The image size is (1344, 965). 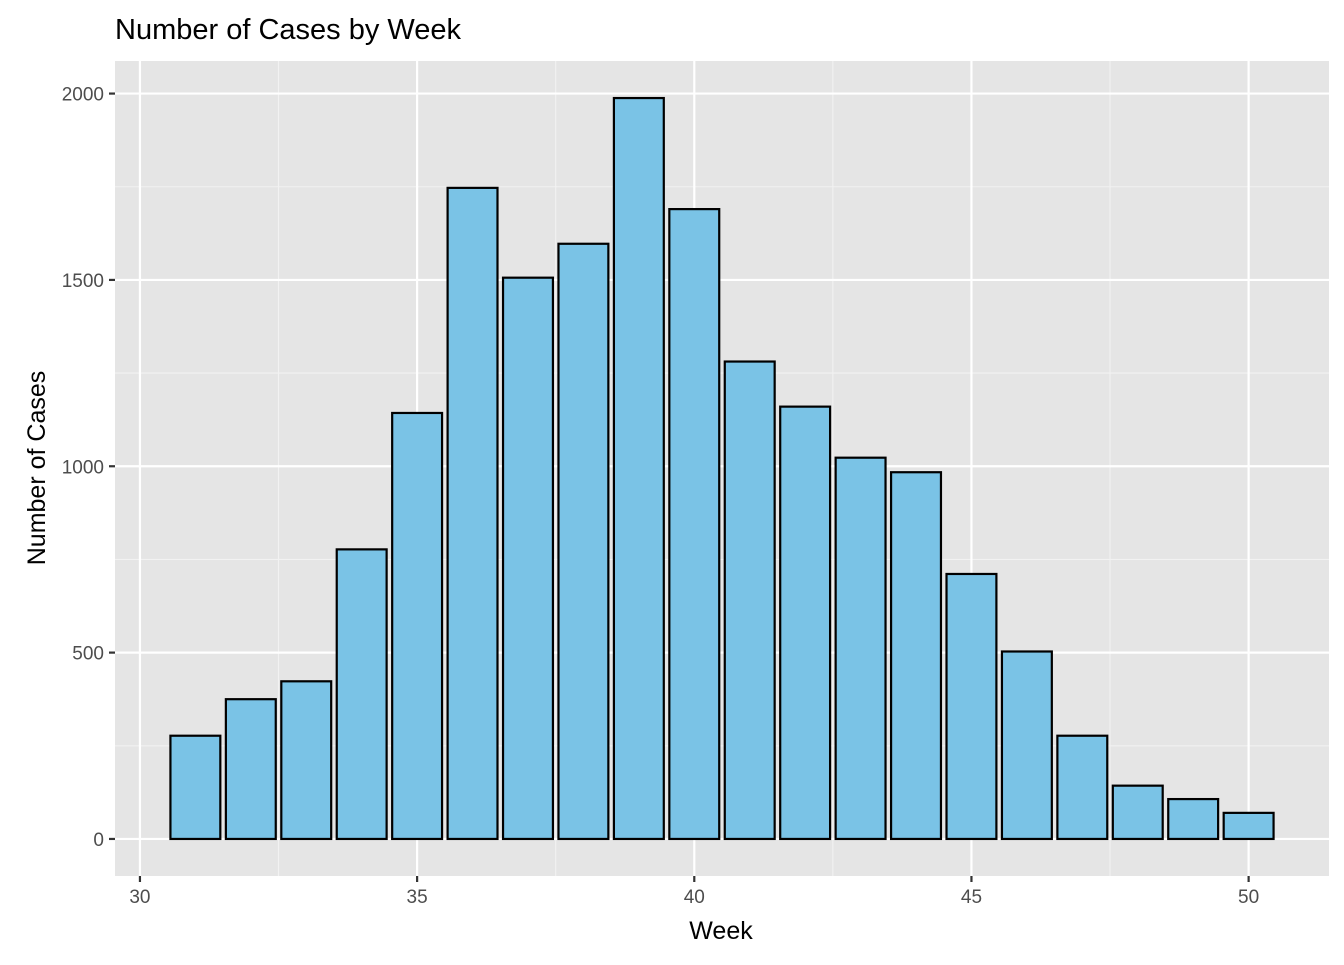 I want to click on y-axis: 0 500 1000 1500 2000, so click(x=88, y=468).